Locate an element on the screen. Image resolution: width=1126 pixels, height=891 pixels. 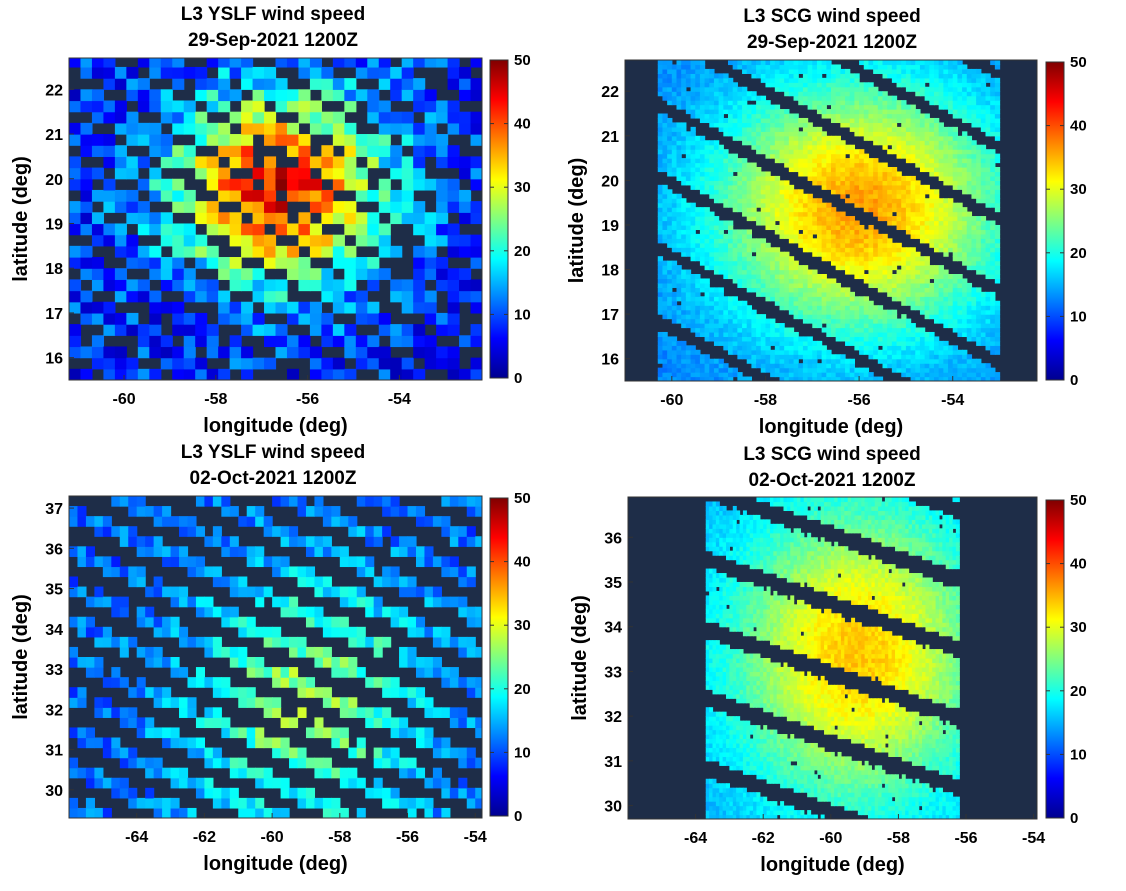
colorbar-tick-label: 50 is located at coordinates (1078, 62).